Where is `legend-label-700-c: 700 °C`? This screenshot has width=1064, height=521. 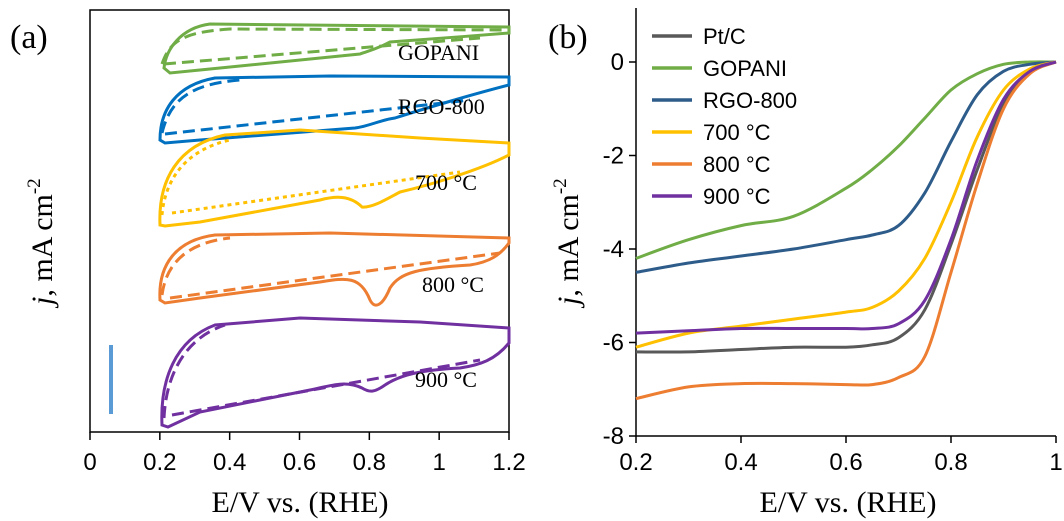
legend-label-700-c: 700 °C is located at coordinates (737, 132).